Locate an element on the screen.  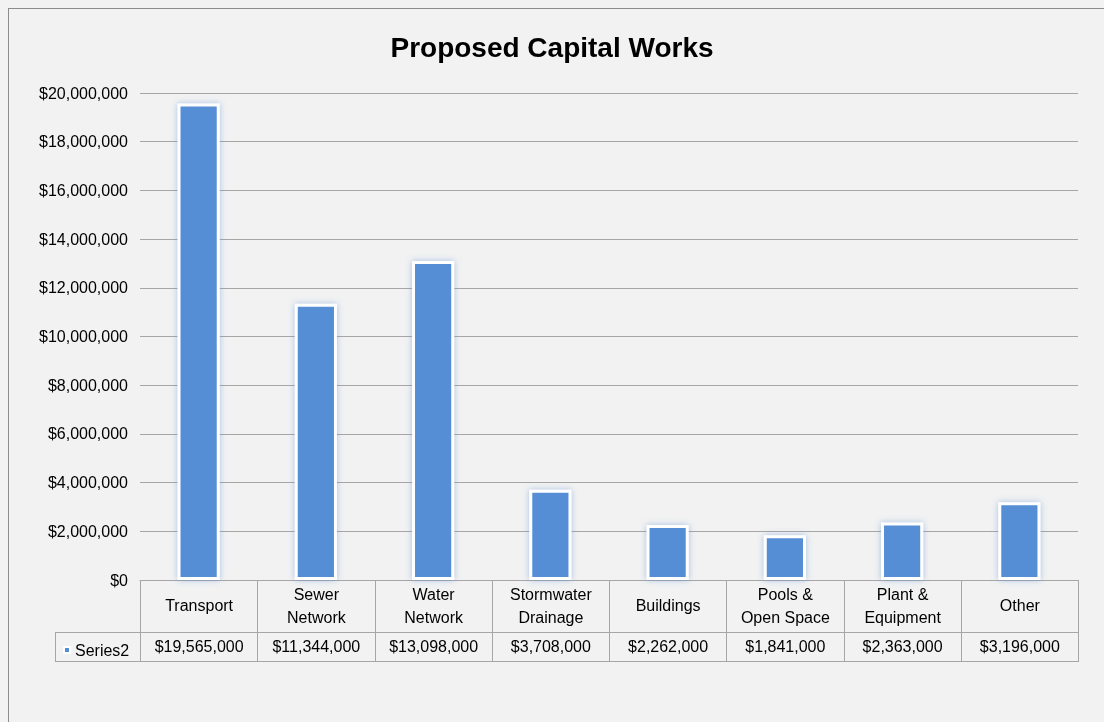
data-label: $2,262,000 is located at coordinates (668, 646).